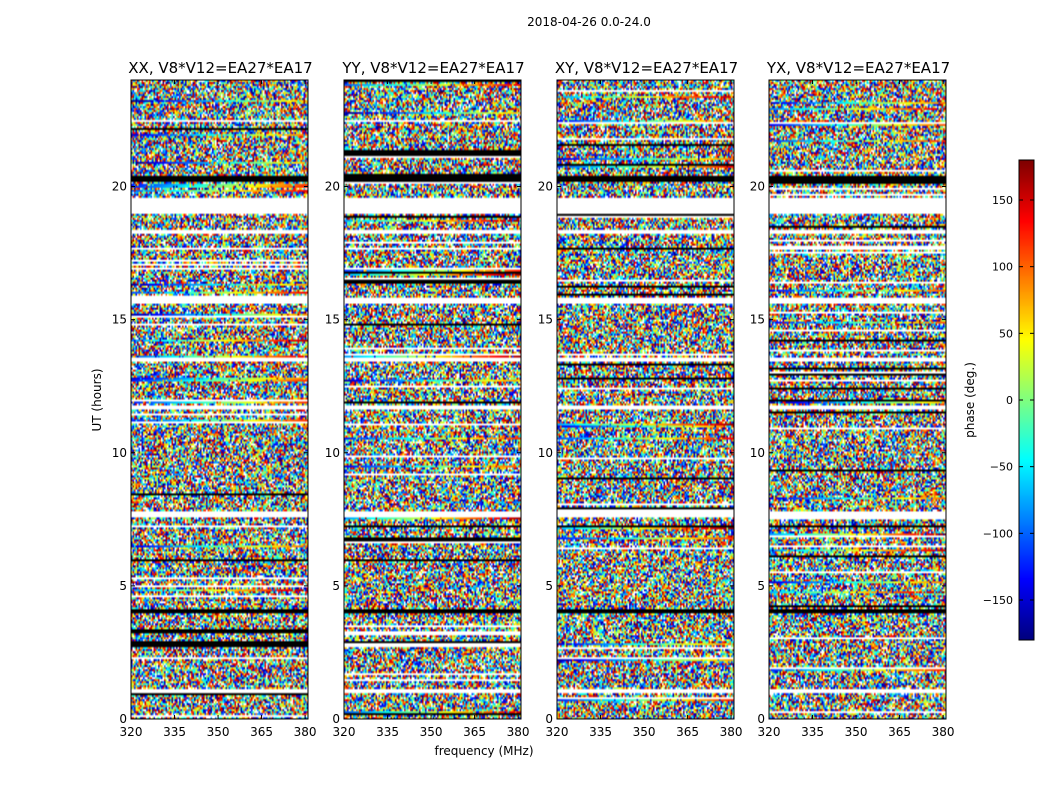  Describe the element at coordinates (1002, 267) in the screenshot. I see `colorbar-tick-label: 100` at that location.